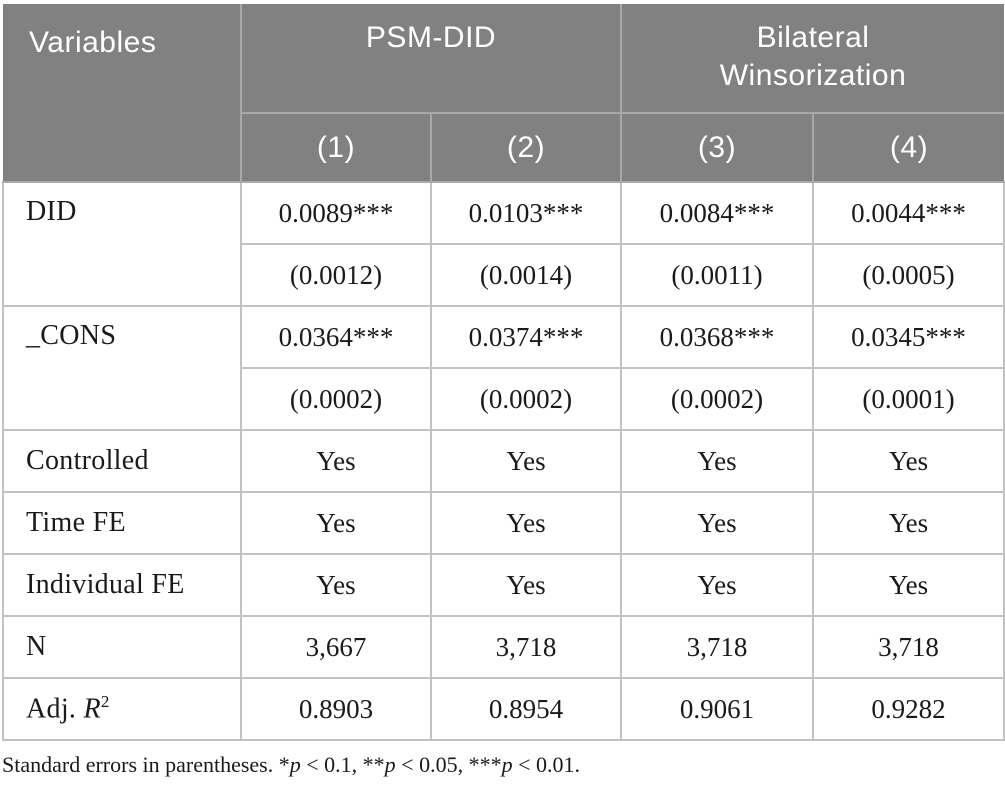 The width and height of the screenshot is (1005, 791). Describe the element at coordinates (526, 709) in the screenshot. I see `cell-adj-r2-2: 0.8954` at that location.